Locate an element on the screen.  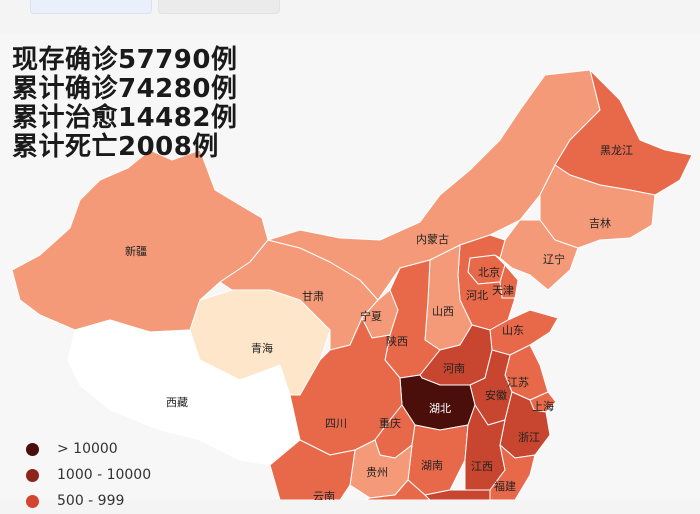
legend-label: 500 - 999 is located at coordinates (91, 501).